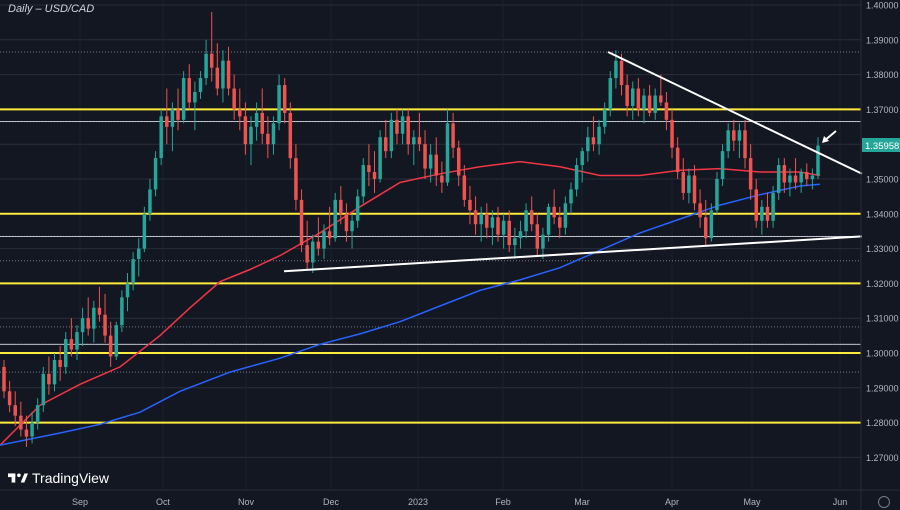  What do you see at coordinates (573, 254) in the screenshot?
I see `trendline` at bounding box center [573, 254].